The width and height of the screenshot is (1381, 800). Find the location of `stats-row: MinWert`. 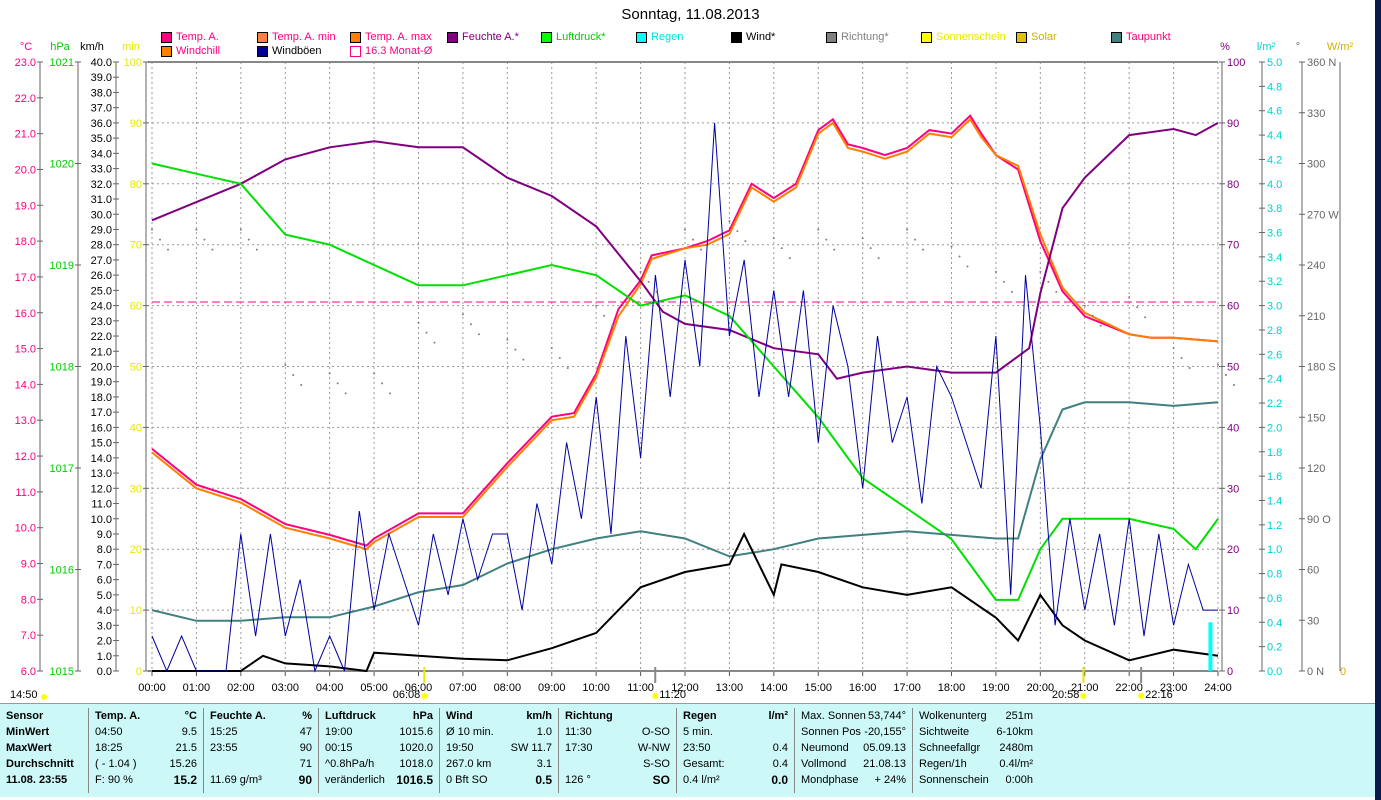

stats-row: MinWert is located at coordinates (44, 732).